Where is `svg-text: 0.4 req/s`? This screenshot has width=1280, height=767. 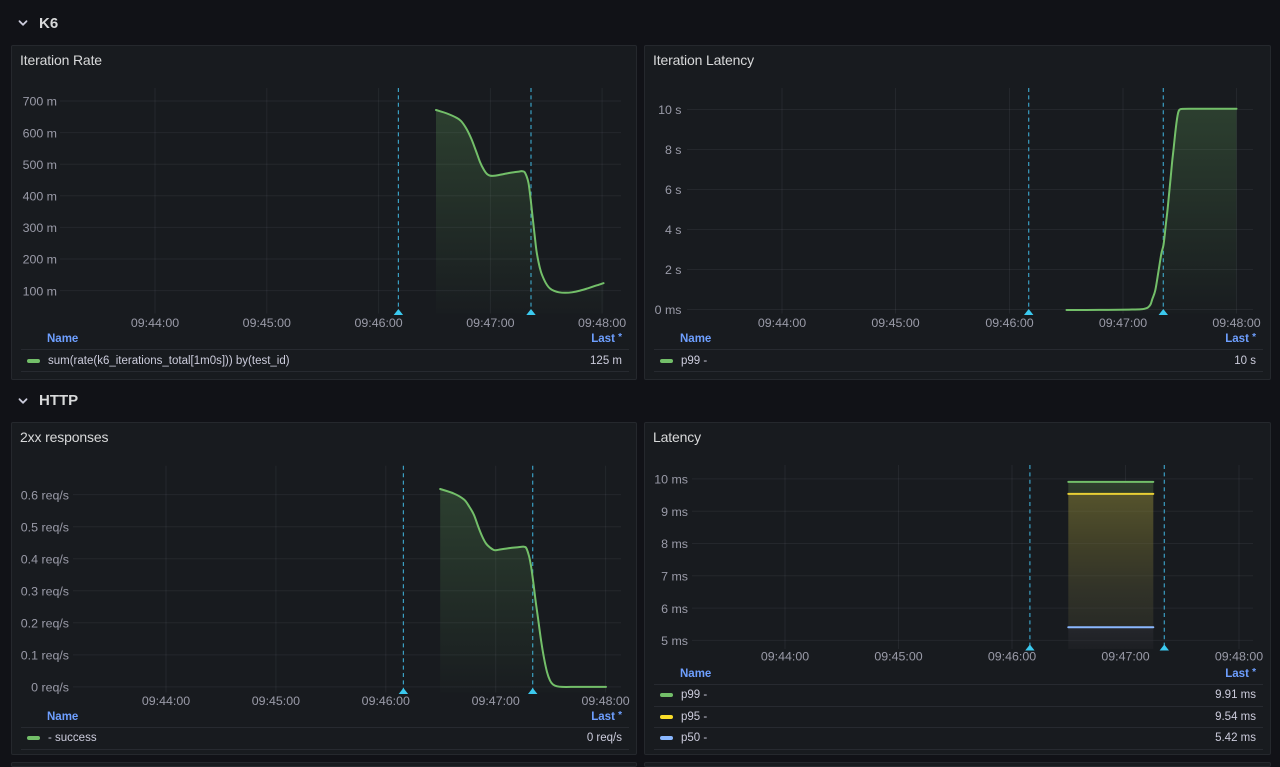
svg-text: 0.4 req/s is located at coordinates (45, 559).